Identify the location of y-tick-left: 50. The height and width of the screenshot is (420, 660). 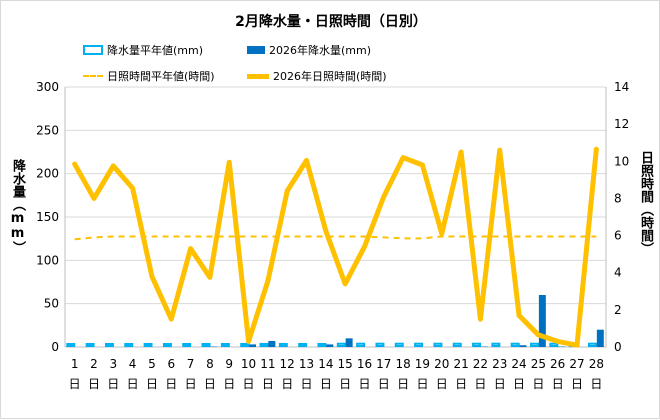
(51, 304).